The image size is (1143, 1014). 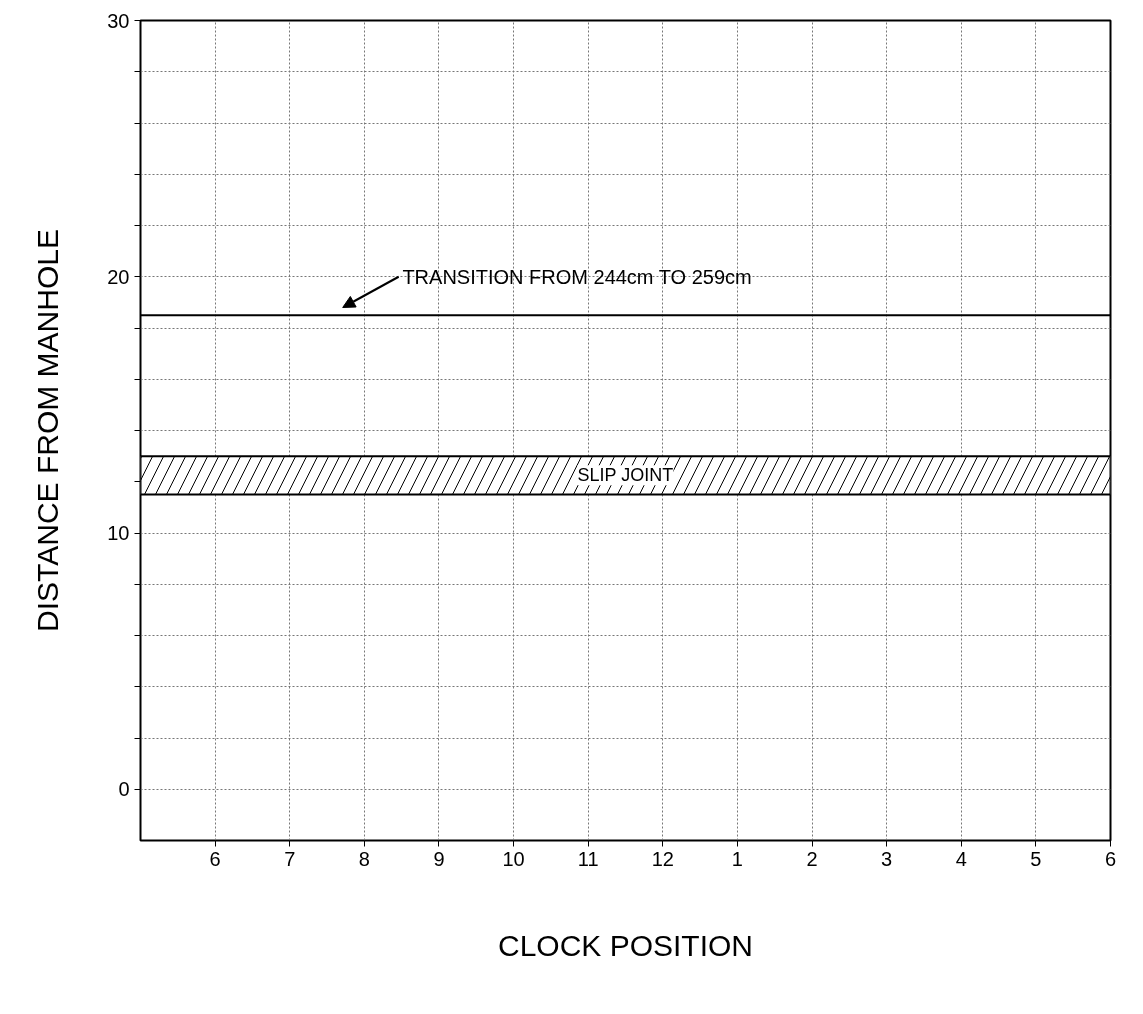 I want to click on x-tick-label: 12, so click(x=662, y=858).